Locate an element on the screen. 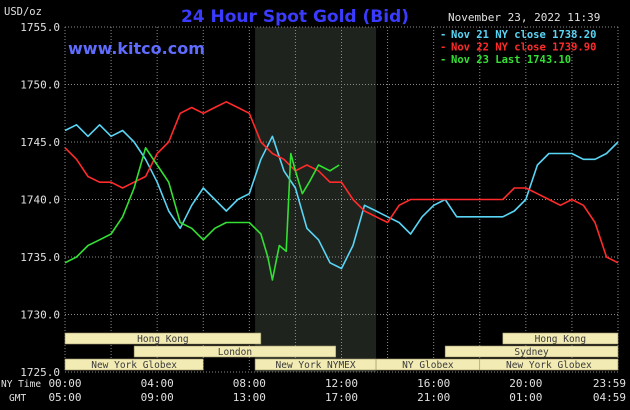 The height and width of the screenshot is (410, 630). y-tick-label: 1735.0 is located at coordinates (40, 257).